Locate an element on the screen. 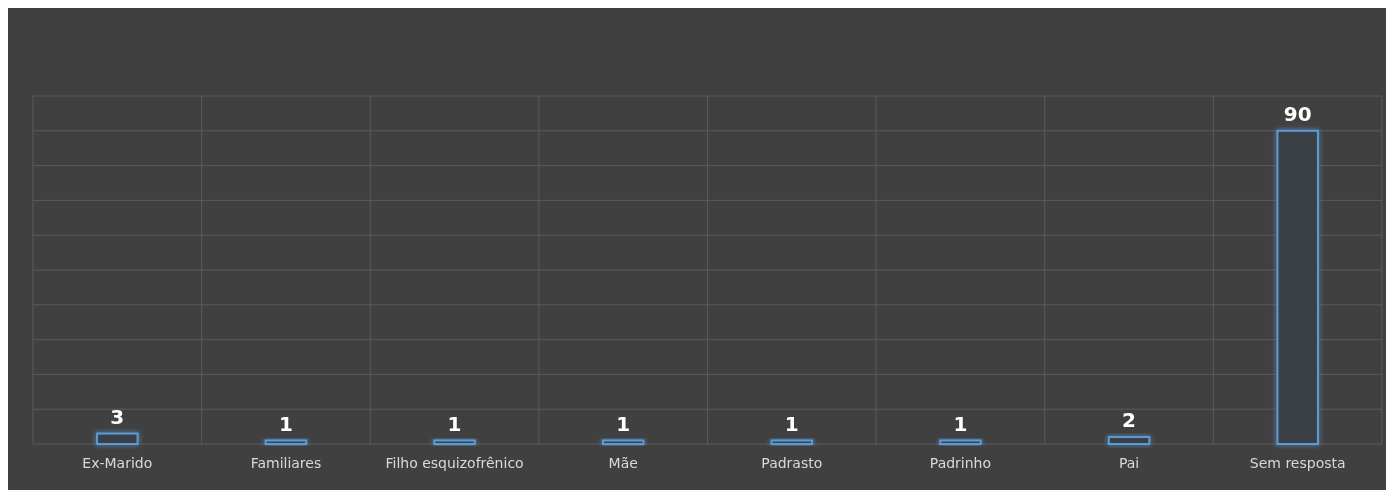 This screenshot has height=498, width=1394. x-tick-label: Ex-Marido is located at coordinates (117, 463).